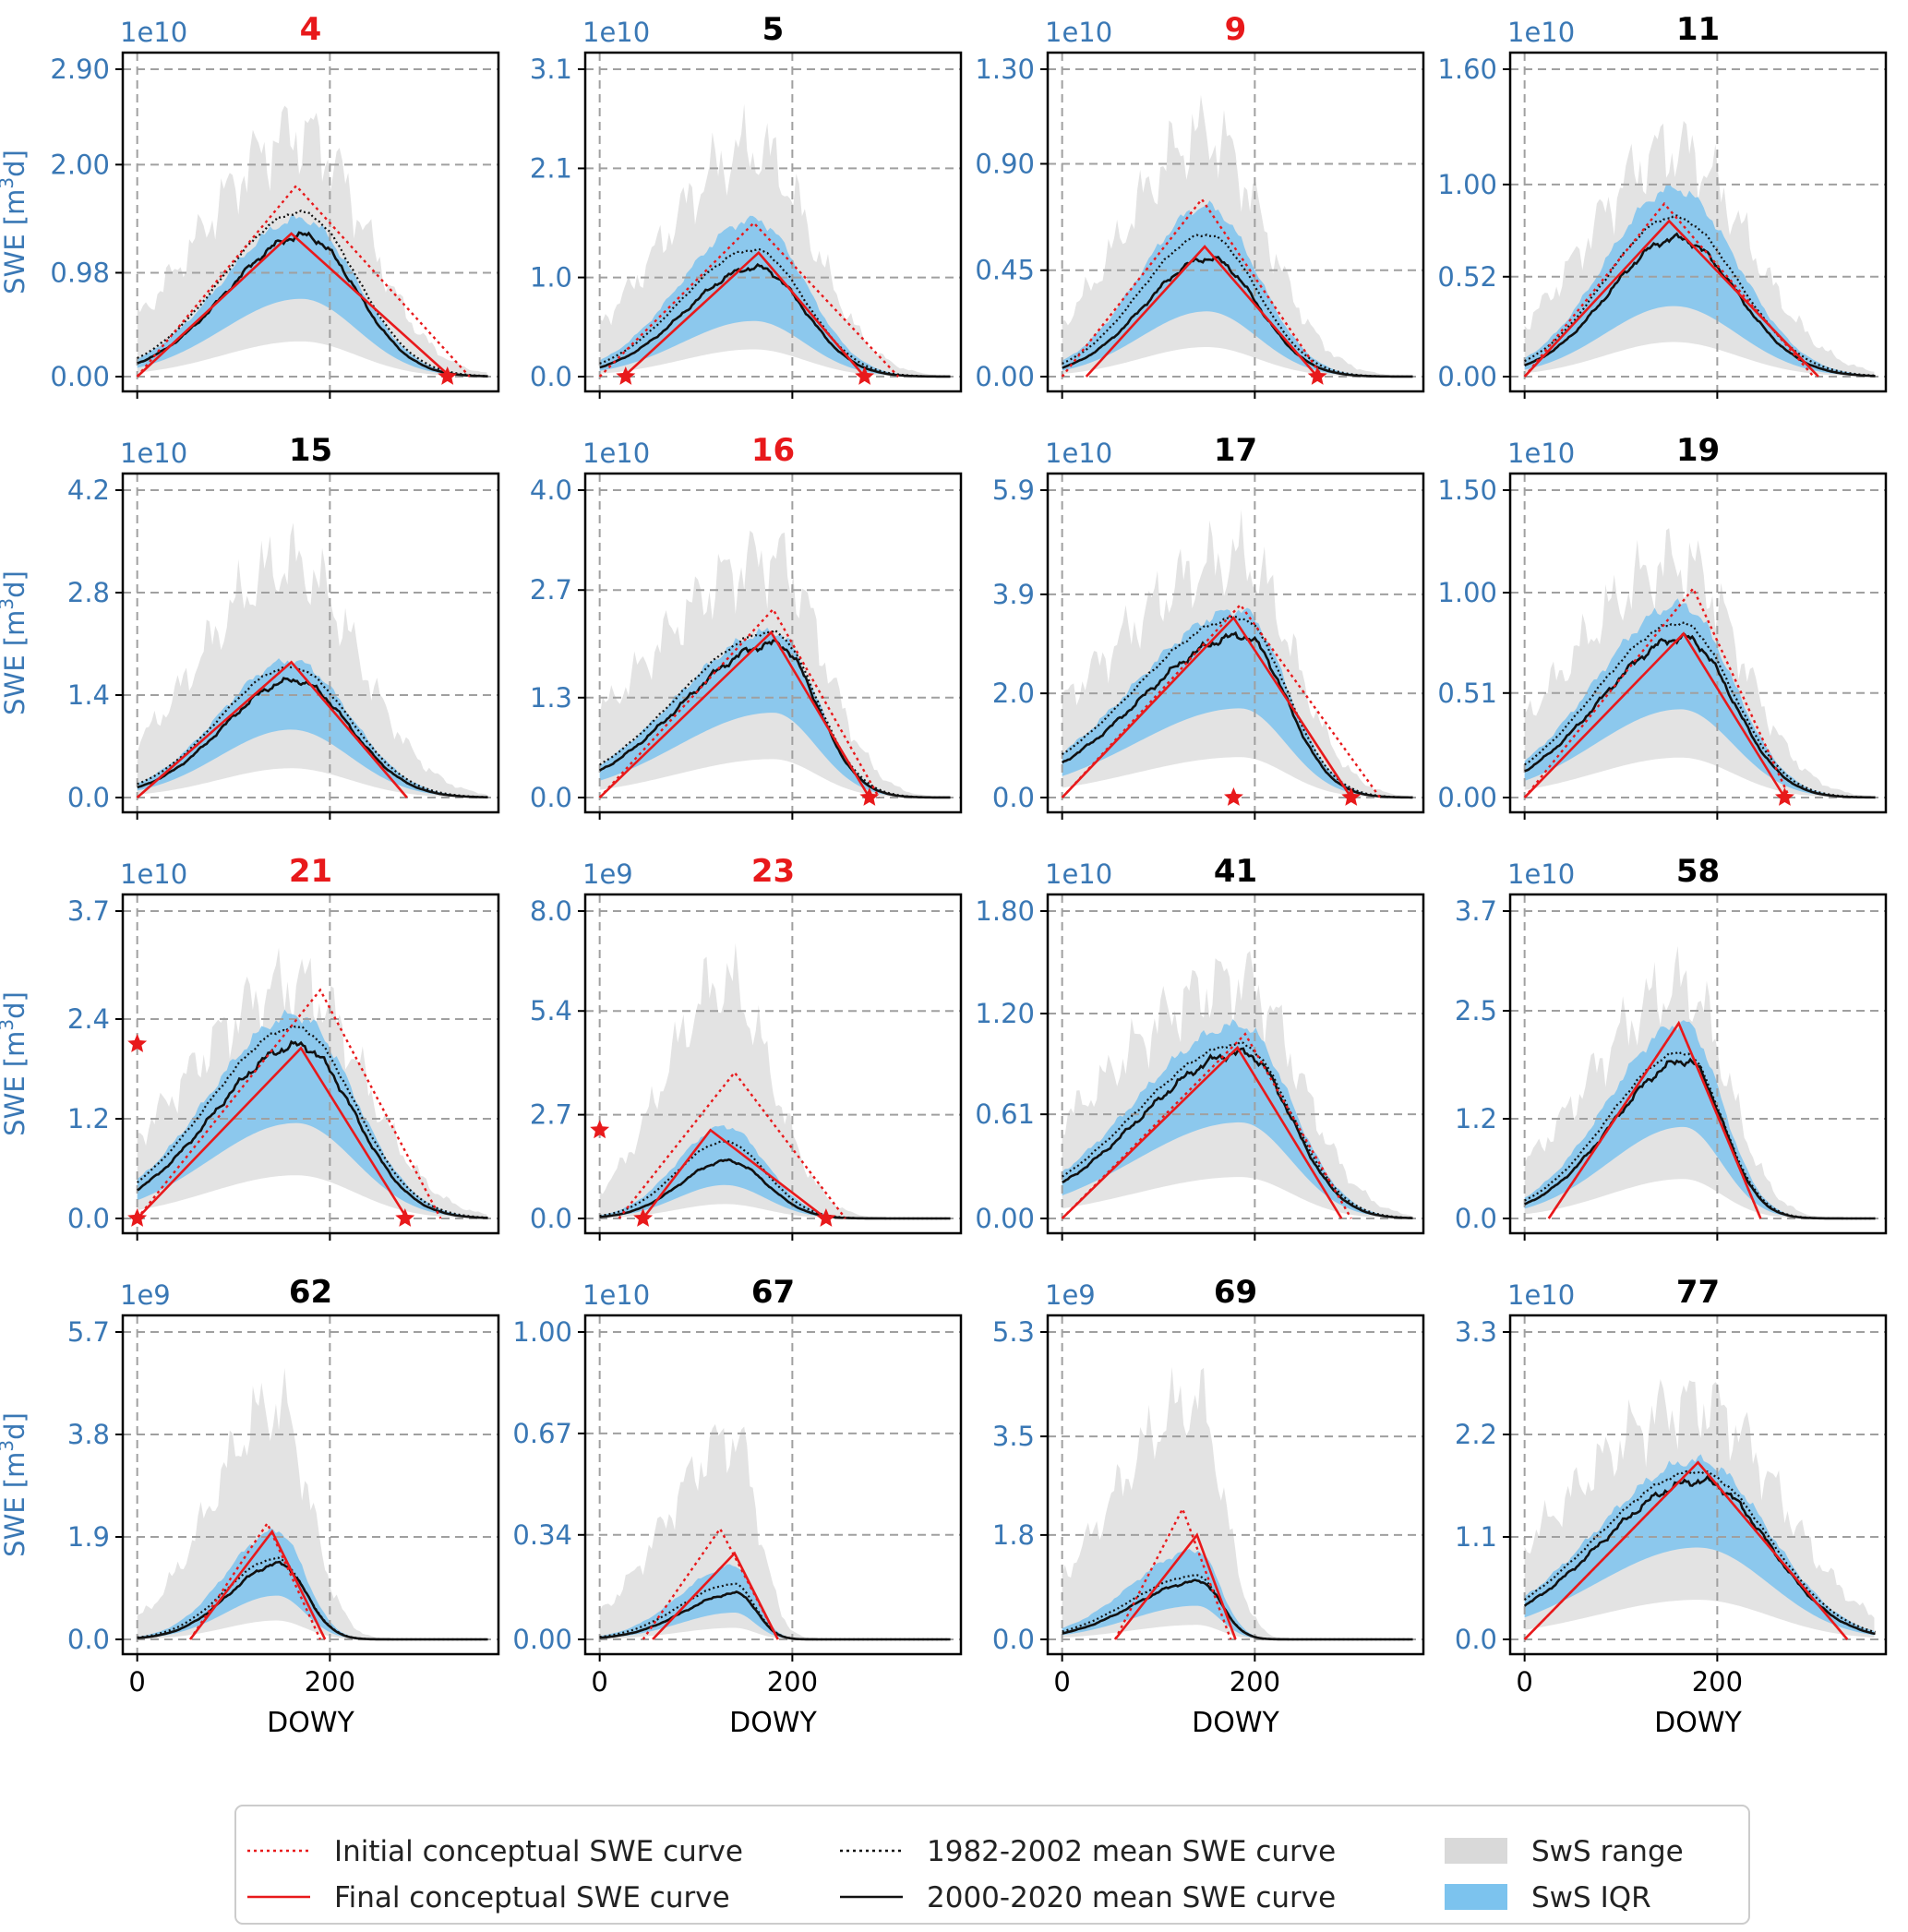  Describe the element at coordinates (1698, 29) in the screenshot. I see `panel-title: 11` at that location.